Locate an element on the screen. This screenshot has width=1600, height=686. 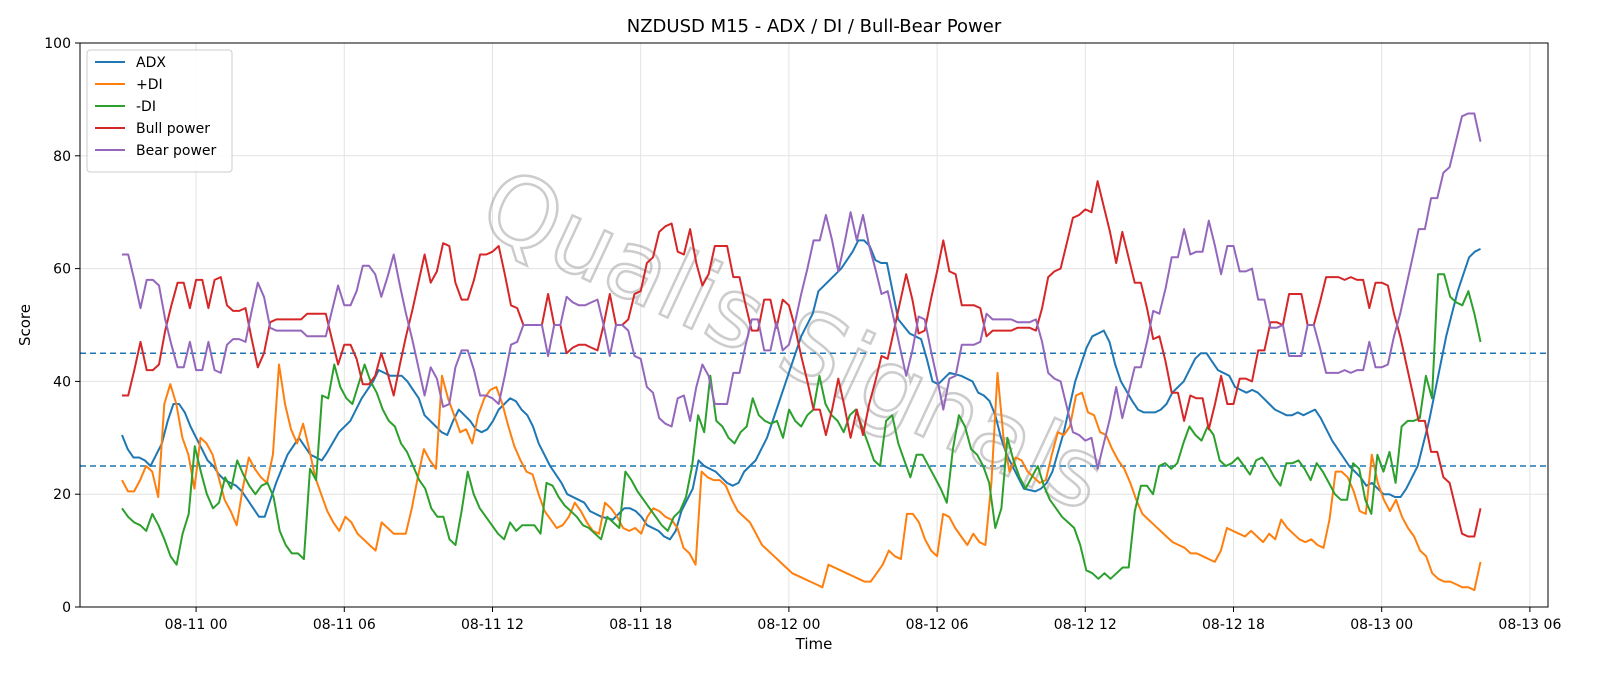
y-tick-label: 60 is located at coordinates (62, 270).